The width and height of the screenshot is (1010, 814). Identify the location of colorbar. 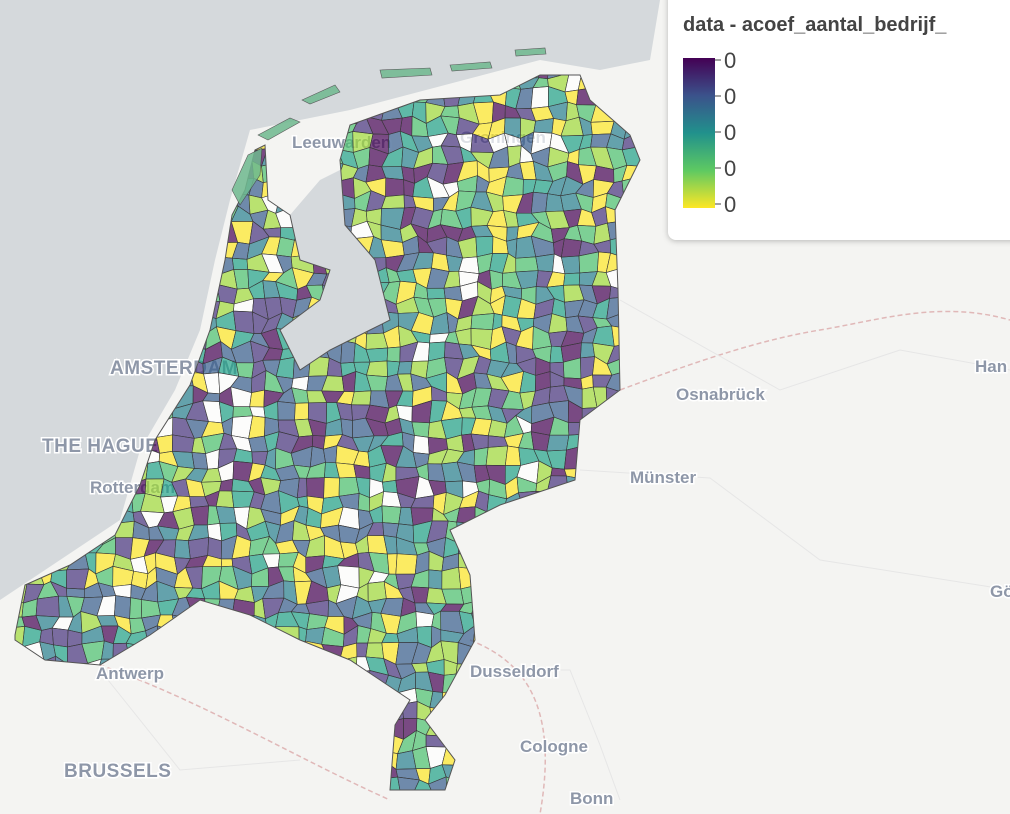
(699, 133).